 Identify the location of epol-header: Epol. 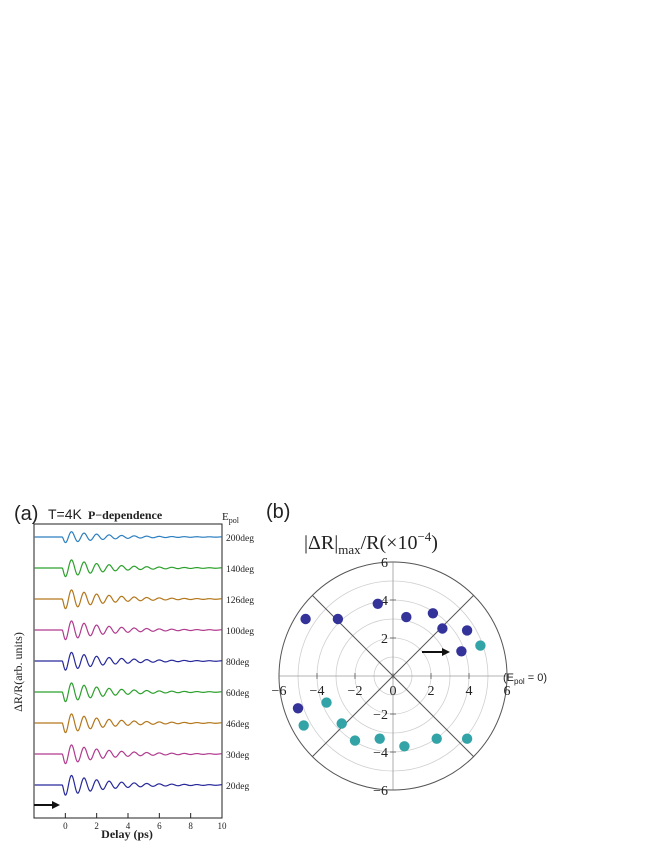
(231, 518).